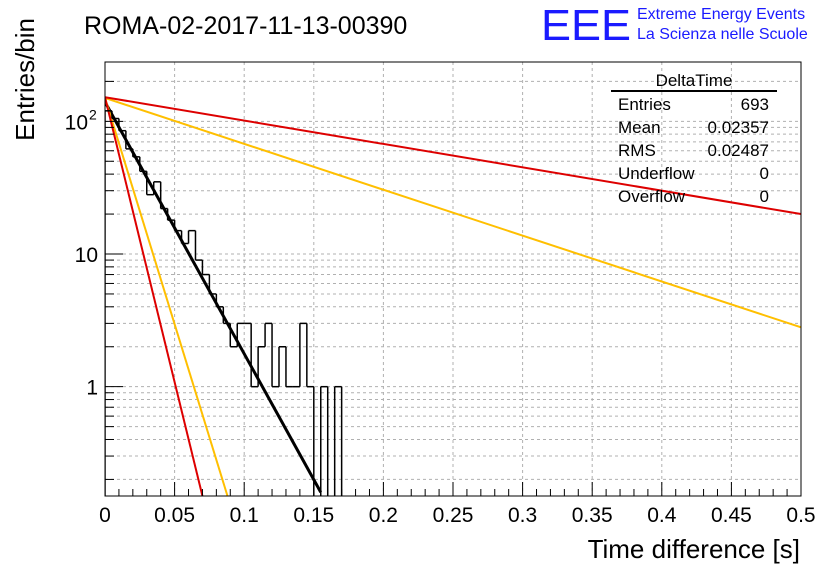  I want to click on stats-label: Mean, so click(639, 127).